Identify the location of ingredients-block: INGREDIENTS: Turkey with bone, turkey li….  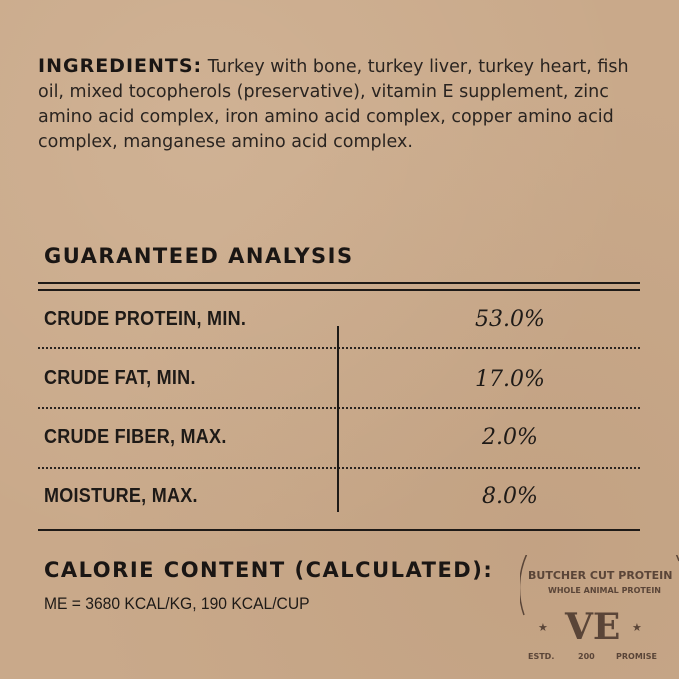
(343, 104).